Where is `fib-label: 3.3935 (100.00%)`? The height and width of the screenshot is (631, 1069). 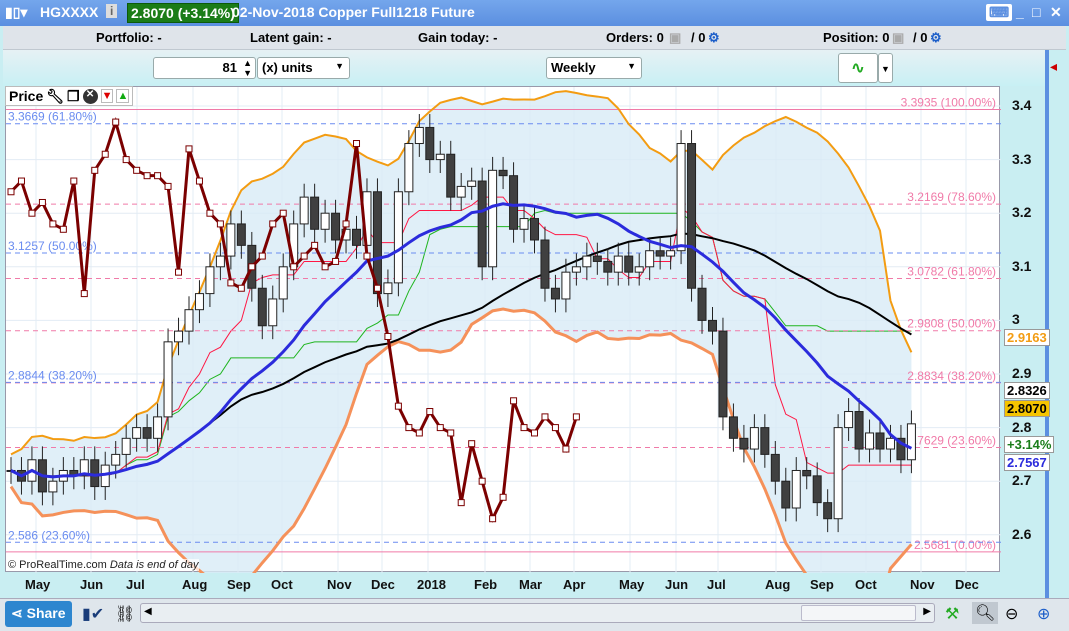
fib-label: 3.3935 (100.00%) is located at coordinates (948, 102).